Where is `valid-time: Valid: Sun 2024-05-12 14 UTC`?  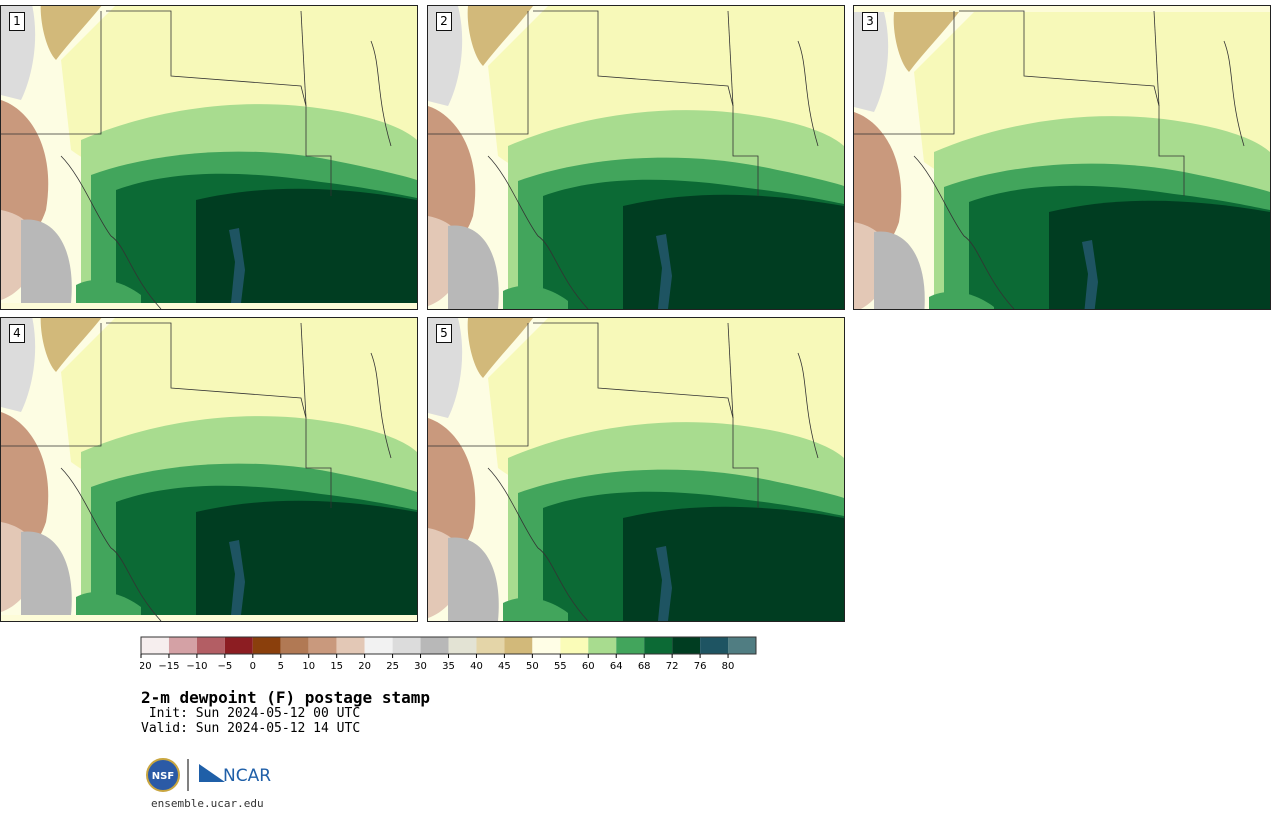 valid-time: Valid: Sun 2024-05-12 14 UTC is located at coordinates (251, 728).